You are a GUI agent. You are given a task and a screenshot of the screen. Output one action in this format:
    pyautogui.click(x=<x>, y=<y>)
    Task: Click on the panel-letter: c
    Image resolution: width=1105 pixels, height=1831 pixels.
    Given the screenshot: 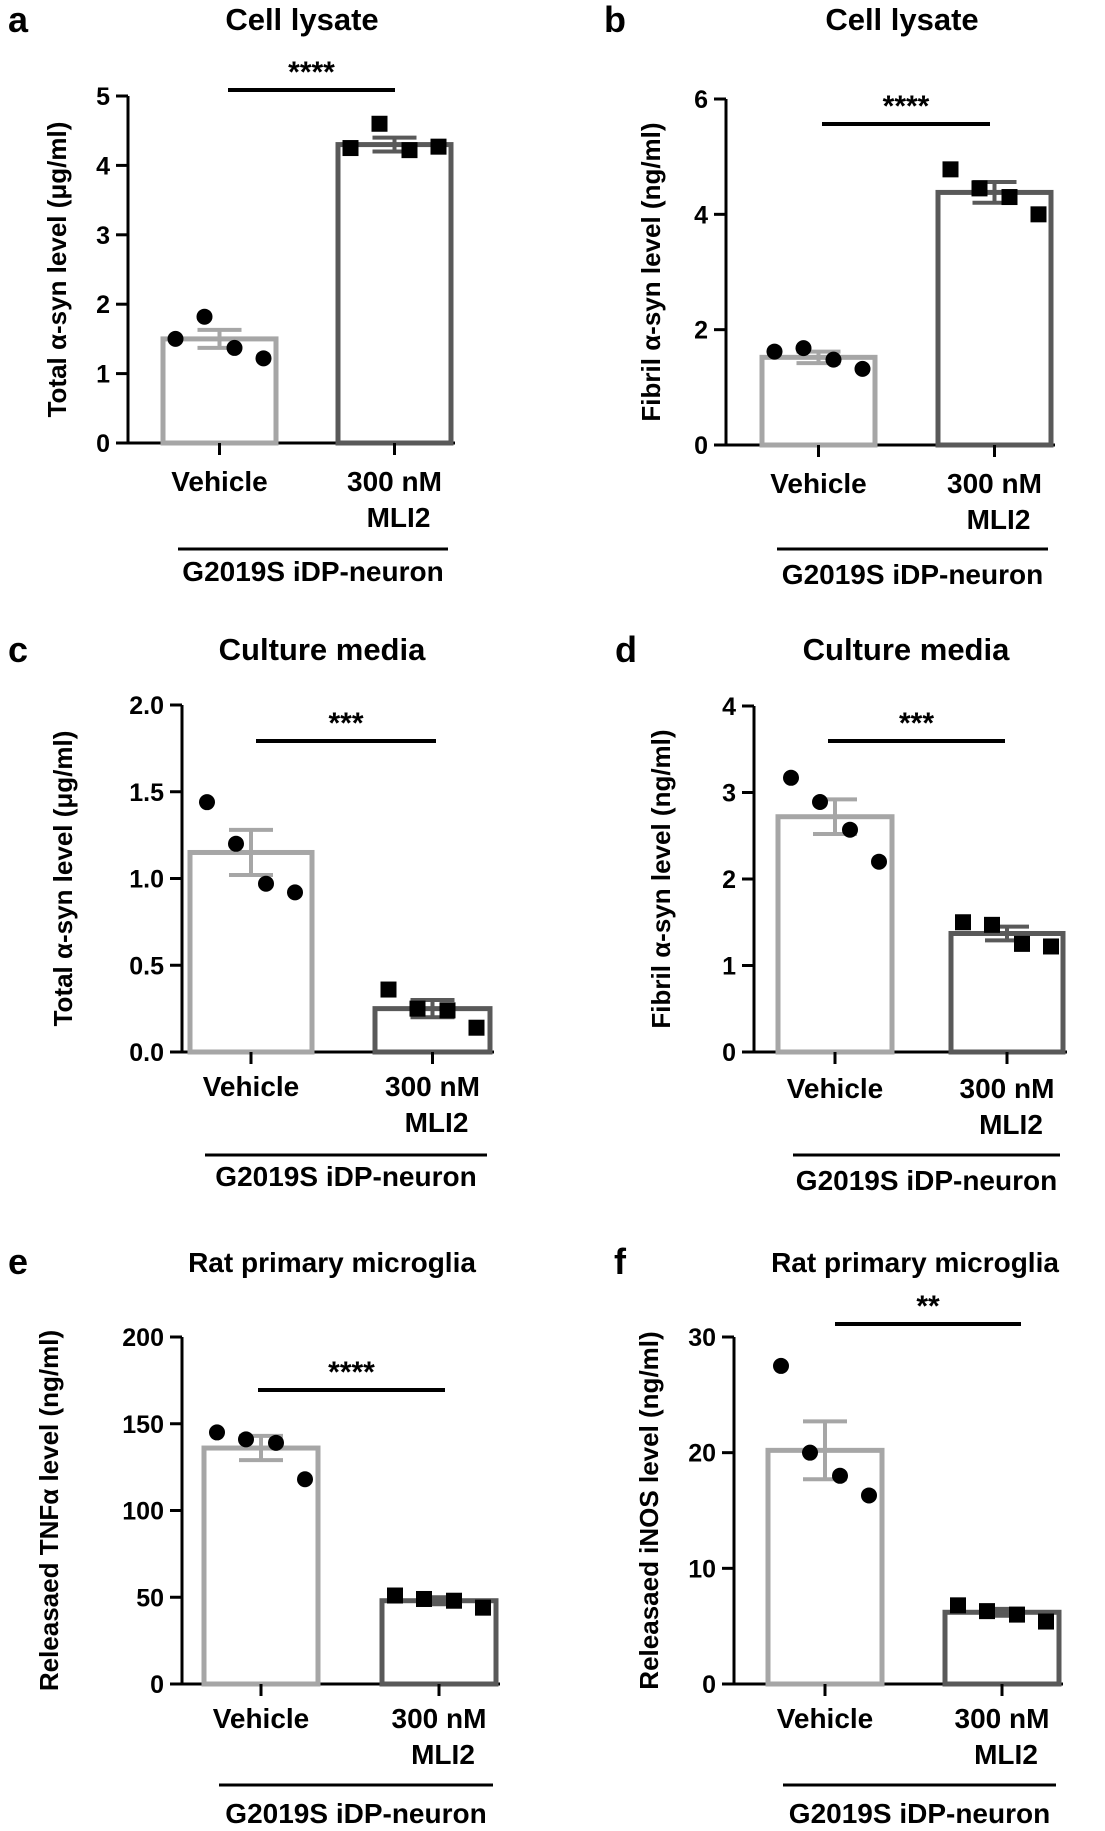 What is the action you would take?
    pyautogui.click(x=18, y=649)
    